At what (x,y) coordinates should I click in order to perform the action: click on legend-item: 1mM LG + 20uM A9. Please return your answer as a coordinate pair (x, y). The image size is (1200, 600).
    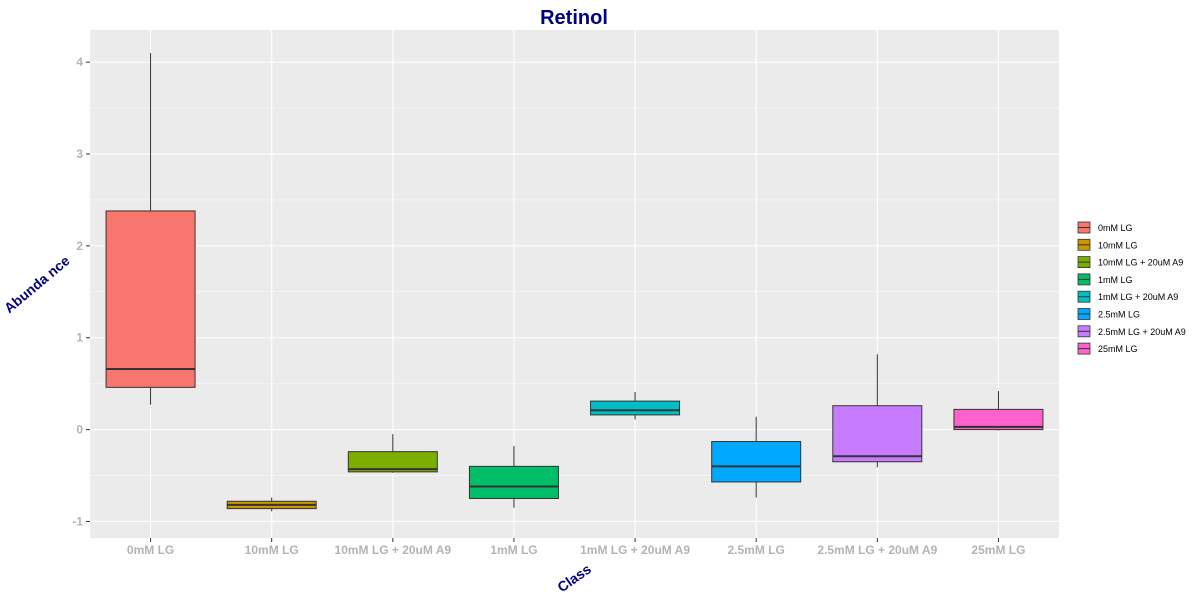
    Looking at the image, I should click on (1127, 296).